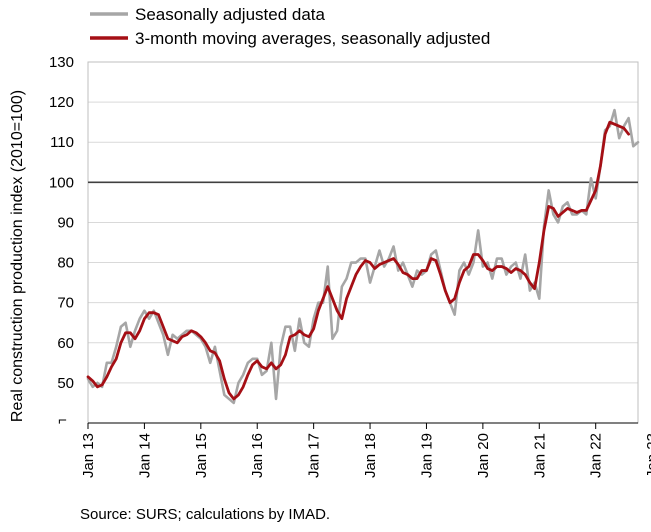 The width and height of the screenshot is (651, 532). What do you see at coordinates (426, 455) in the screenshot?
I see `x-tick-label: Jan 19` at bounding box center [426, 455].